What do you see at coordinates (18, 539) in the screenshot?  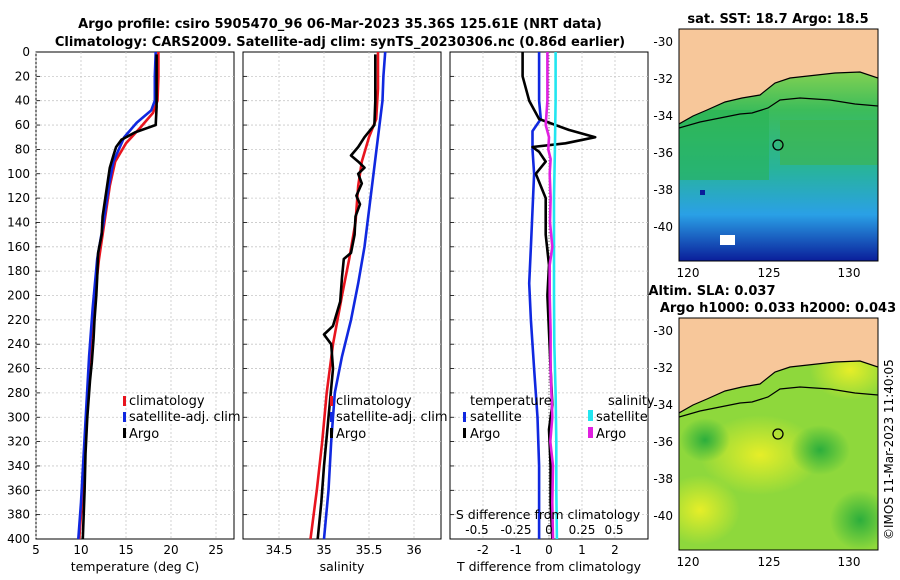 I see `depth-tick-label: 400` at bounding box center [18, 539].